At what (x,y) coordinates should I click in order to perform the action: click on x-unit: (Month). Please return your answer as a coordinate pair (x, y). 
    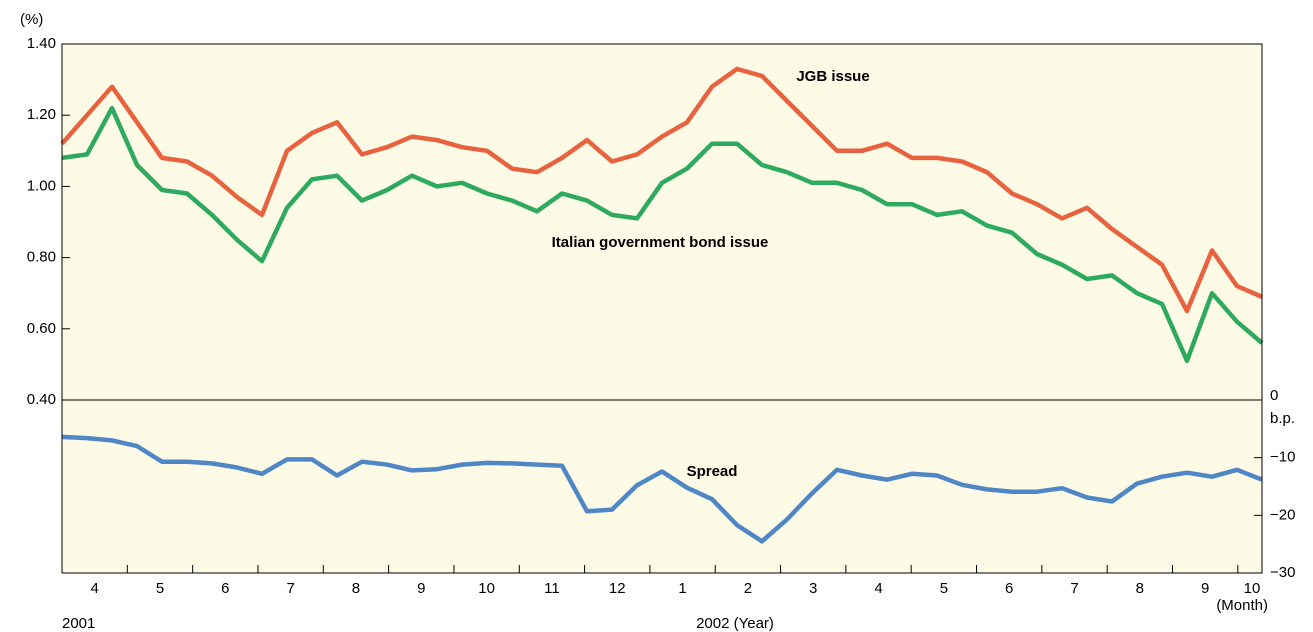
    Looking at the image, I should click on (1242, 605).